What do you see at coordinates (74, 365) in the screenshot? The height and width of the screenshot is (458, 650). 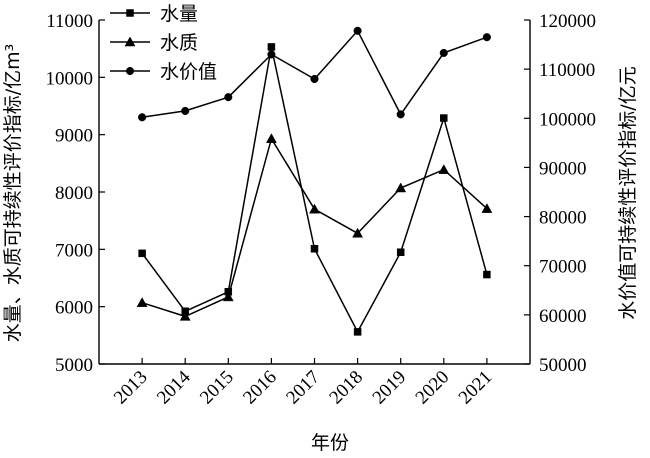 I see `left-y-tick-label: 5000` at bounding box center [74, 365].